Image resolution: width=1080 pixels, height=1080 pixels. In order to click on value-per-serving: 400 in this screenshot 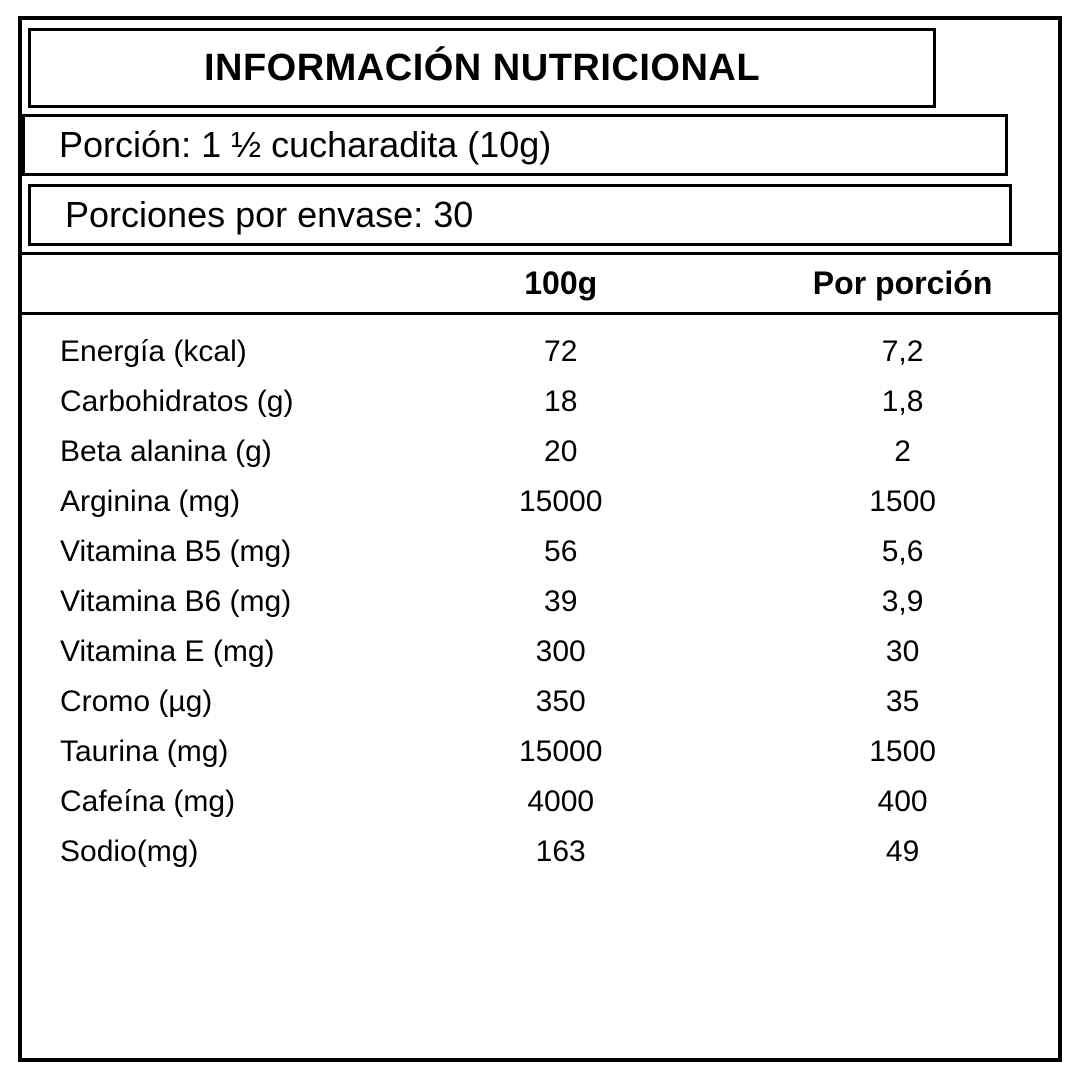, I will do `click(902, 801)`.